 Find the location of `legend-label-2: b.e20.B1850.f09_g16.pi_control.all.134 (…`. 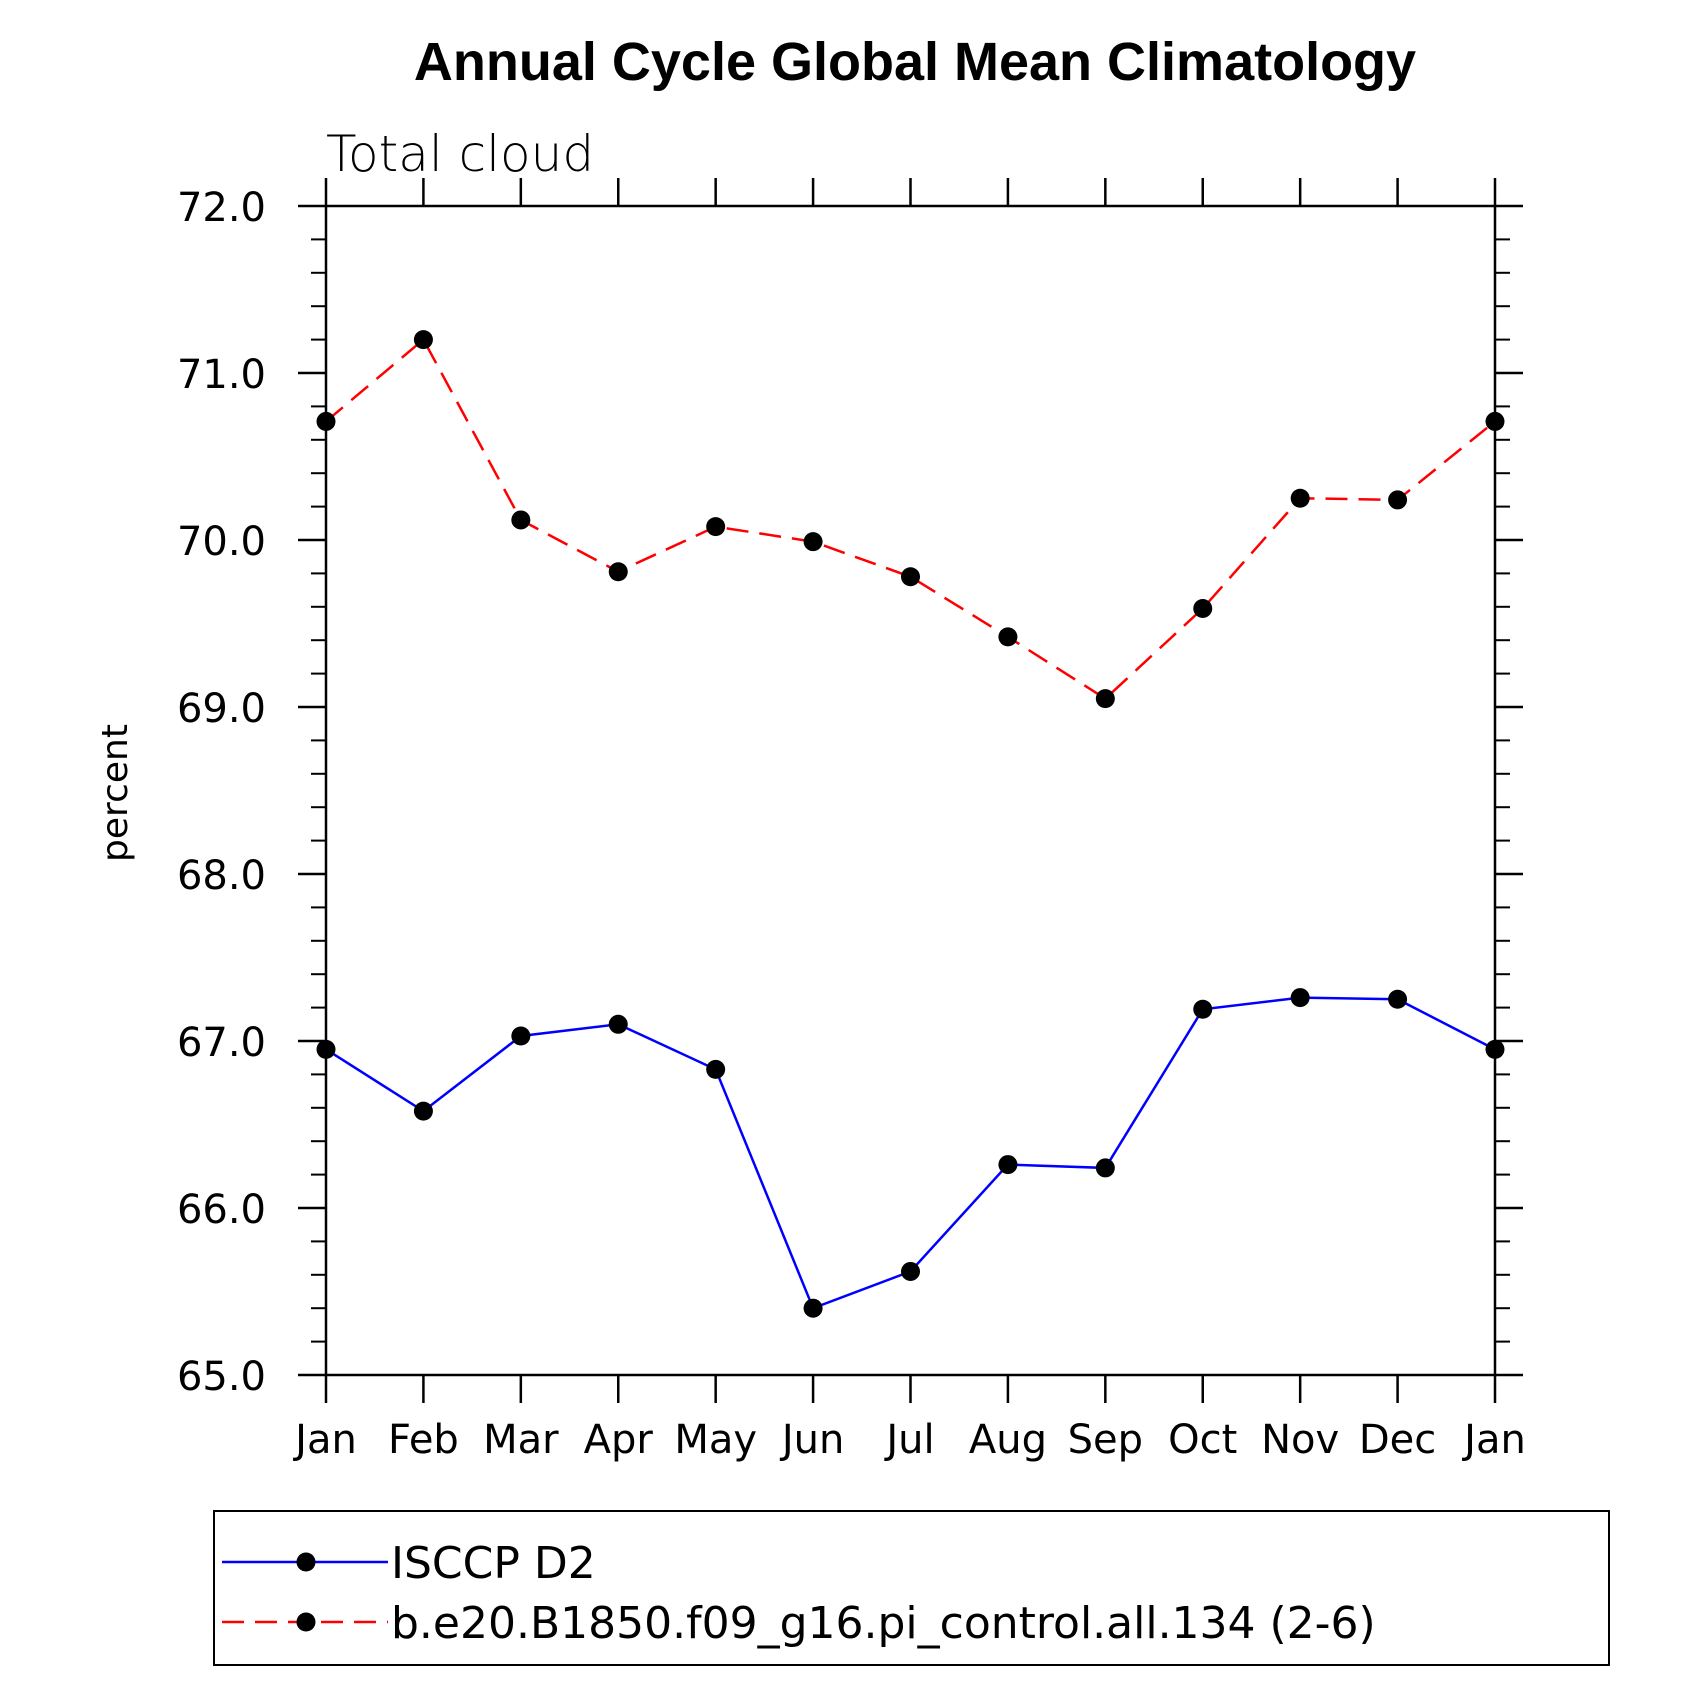

legend-label-2: b.e20.B1850.f09_g16.pi_control.all.134 (… is located at coordinates (883, 1623).